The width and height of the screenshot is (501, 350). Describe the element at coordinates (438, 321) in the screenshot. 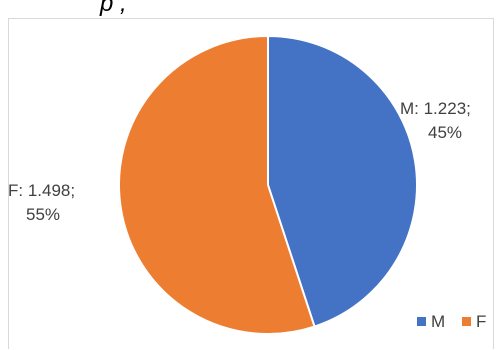

I see `legend-label-m: M` at that location.